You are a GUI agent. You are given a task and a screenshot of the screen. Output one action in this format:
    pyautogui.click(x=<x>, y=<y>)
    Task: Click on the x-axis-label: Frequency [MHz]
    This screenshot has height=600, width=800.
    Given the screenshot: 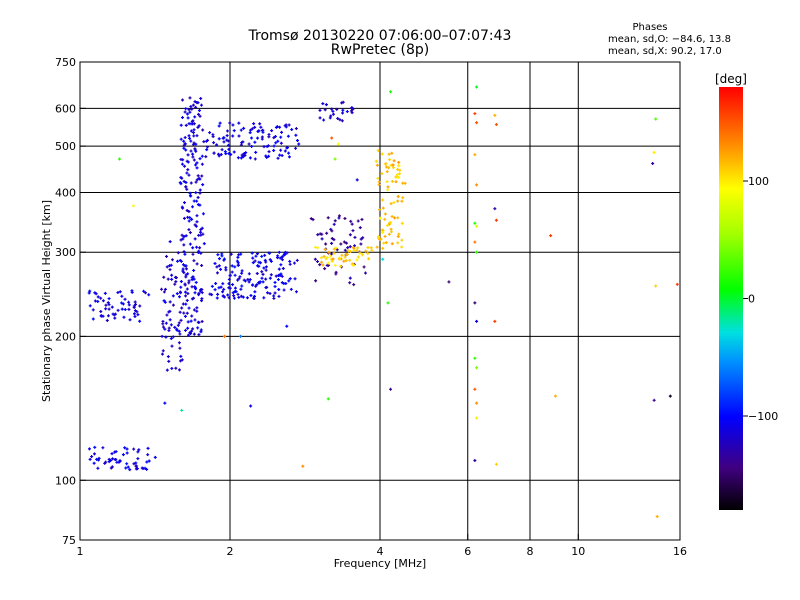 What is the action you would take?
    pyautogui.click(x=380, y=563)
    